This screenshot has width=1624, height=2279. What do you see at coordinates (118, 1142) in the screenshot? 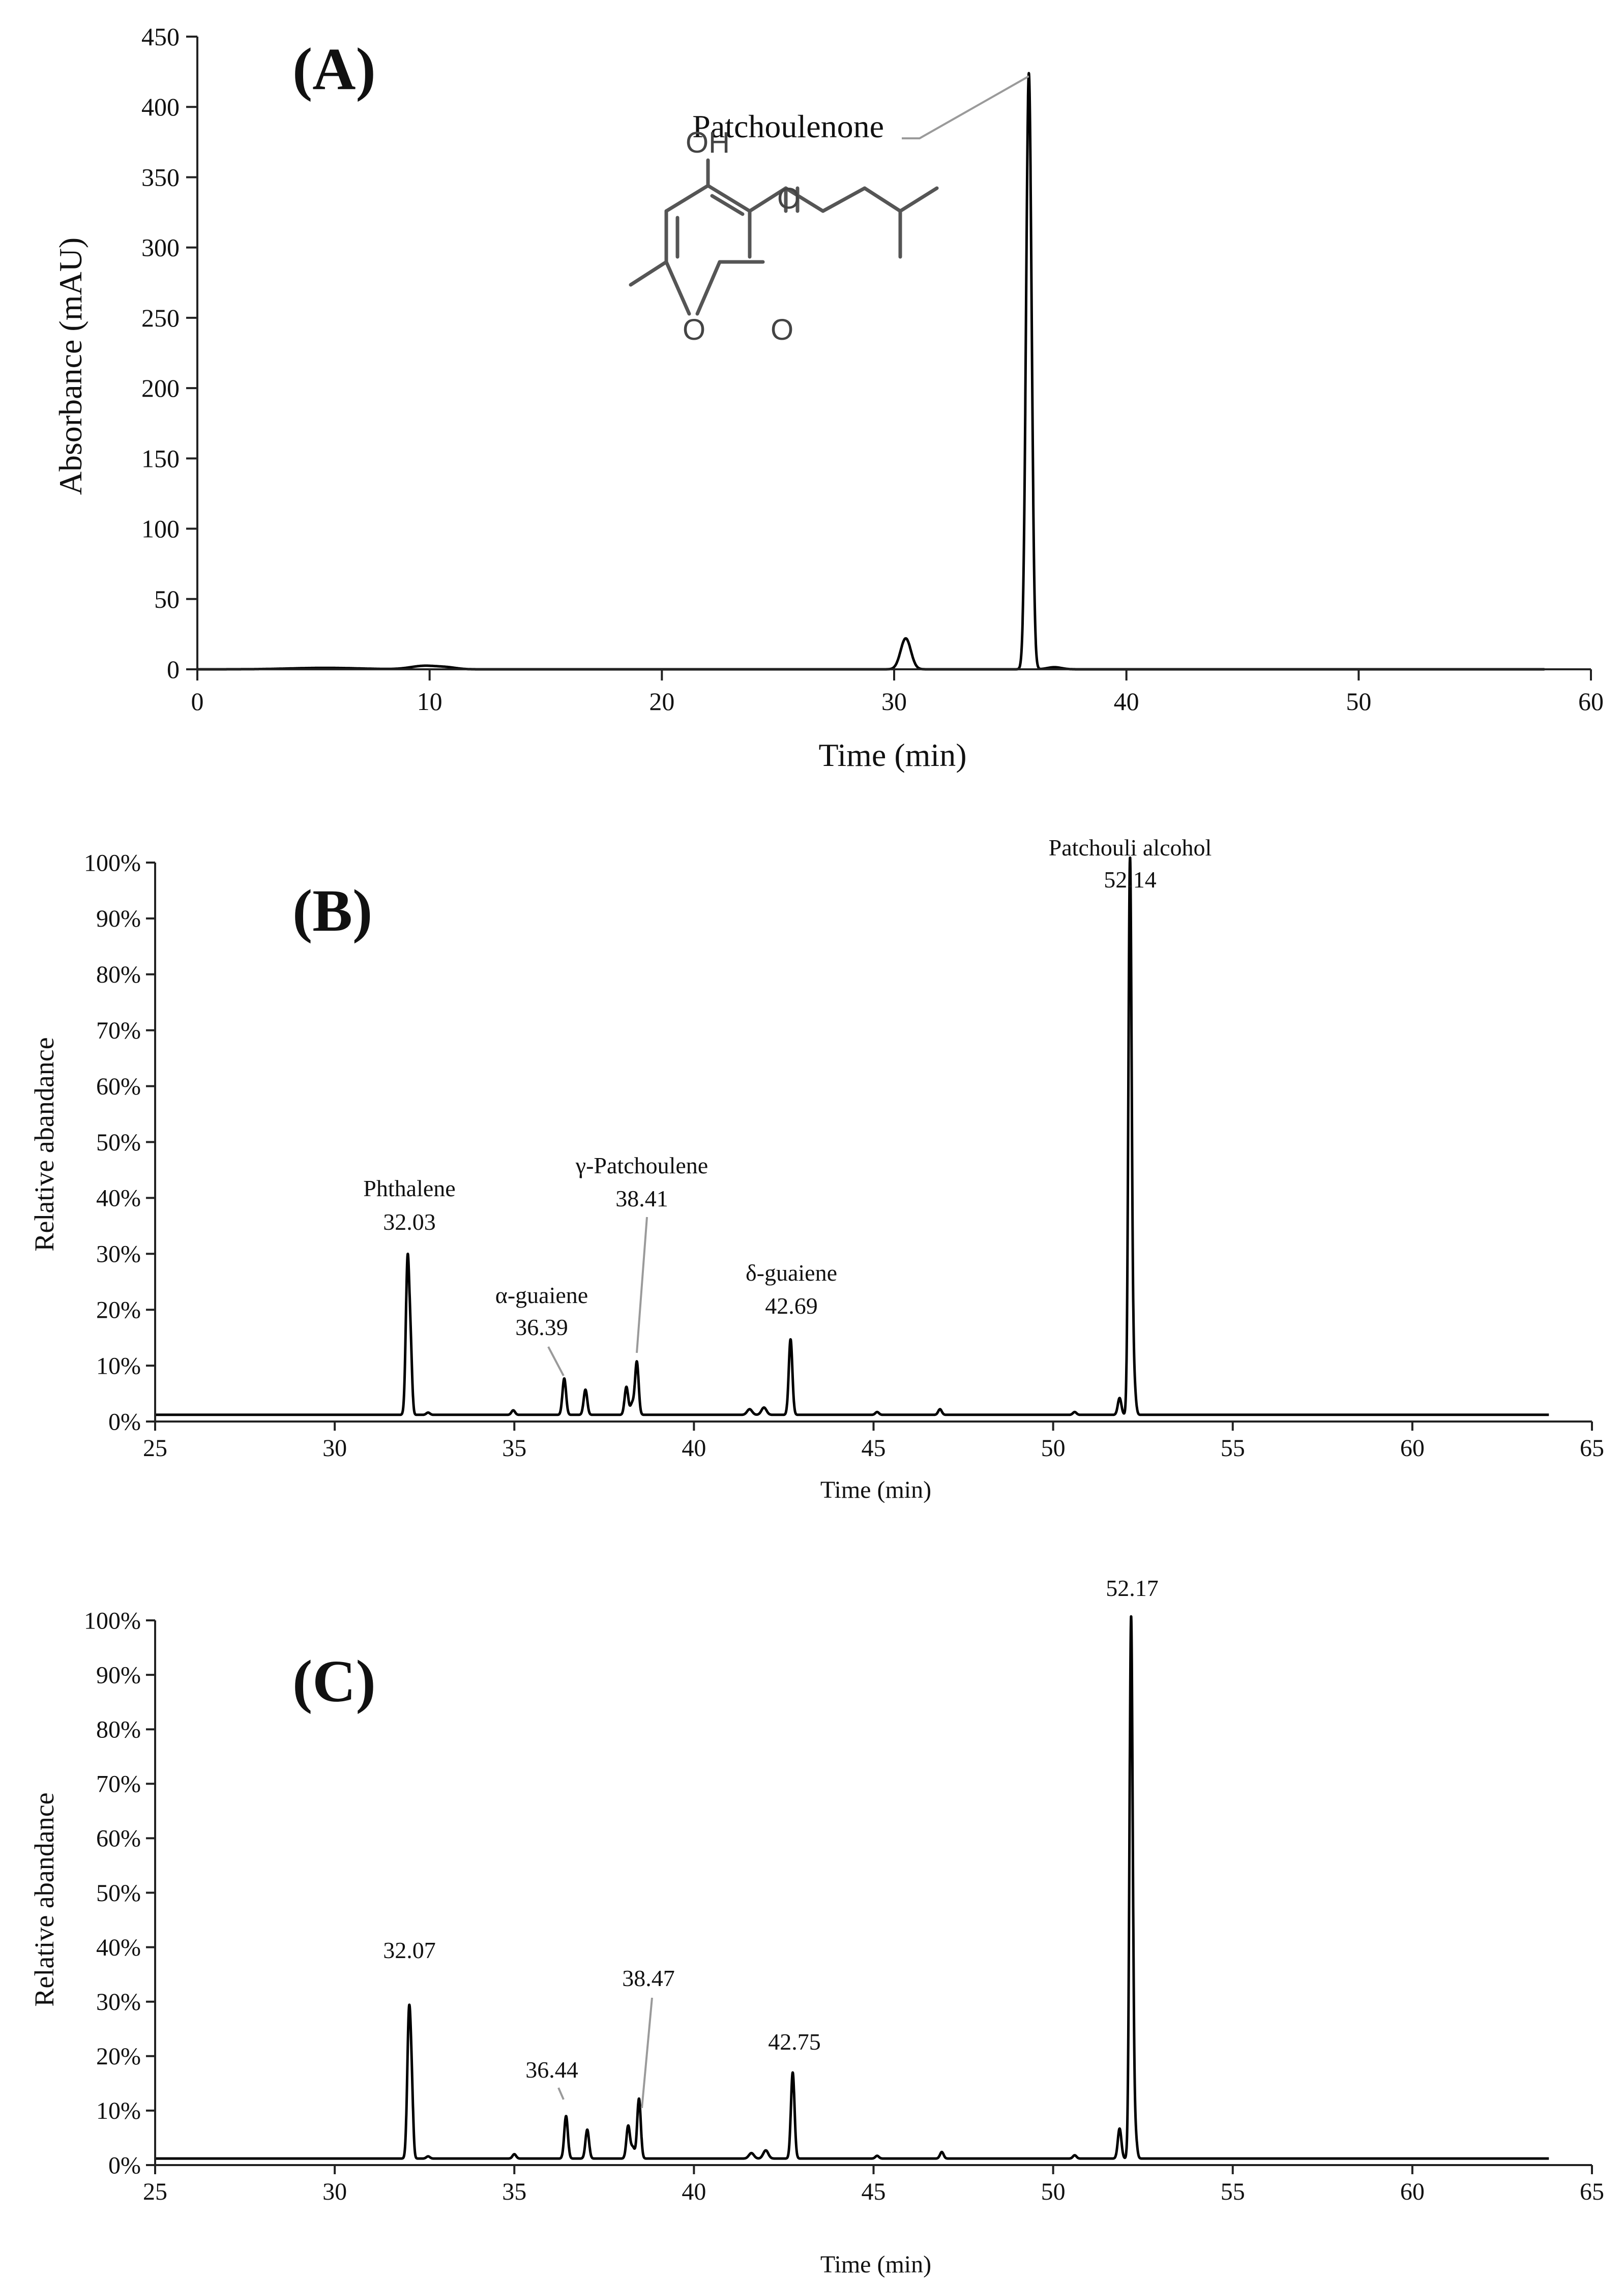
I see `panel-b-y-tick-label: 50%` at bounding box center [118, 1142].